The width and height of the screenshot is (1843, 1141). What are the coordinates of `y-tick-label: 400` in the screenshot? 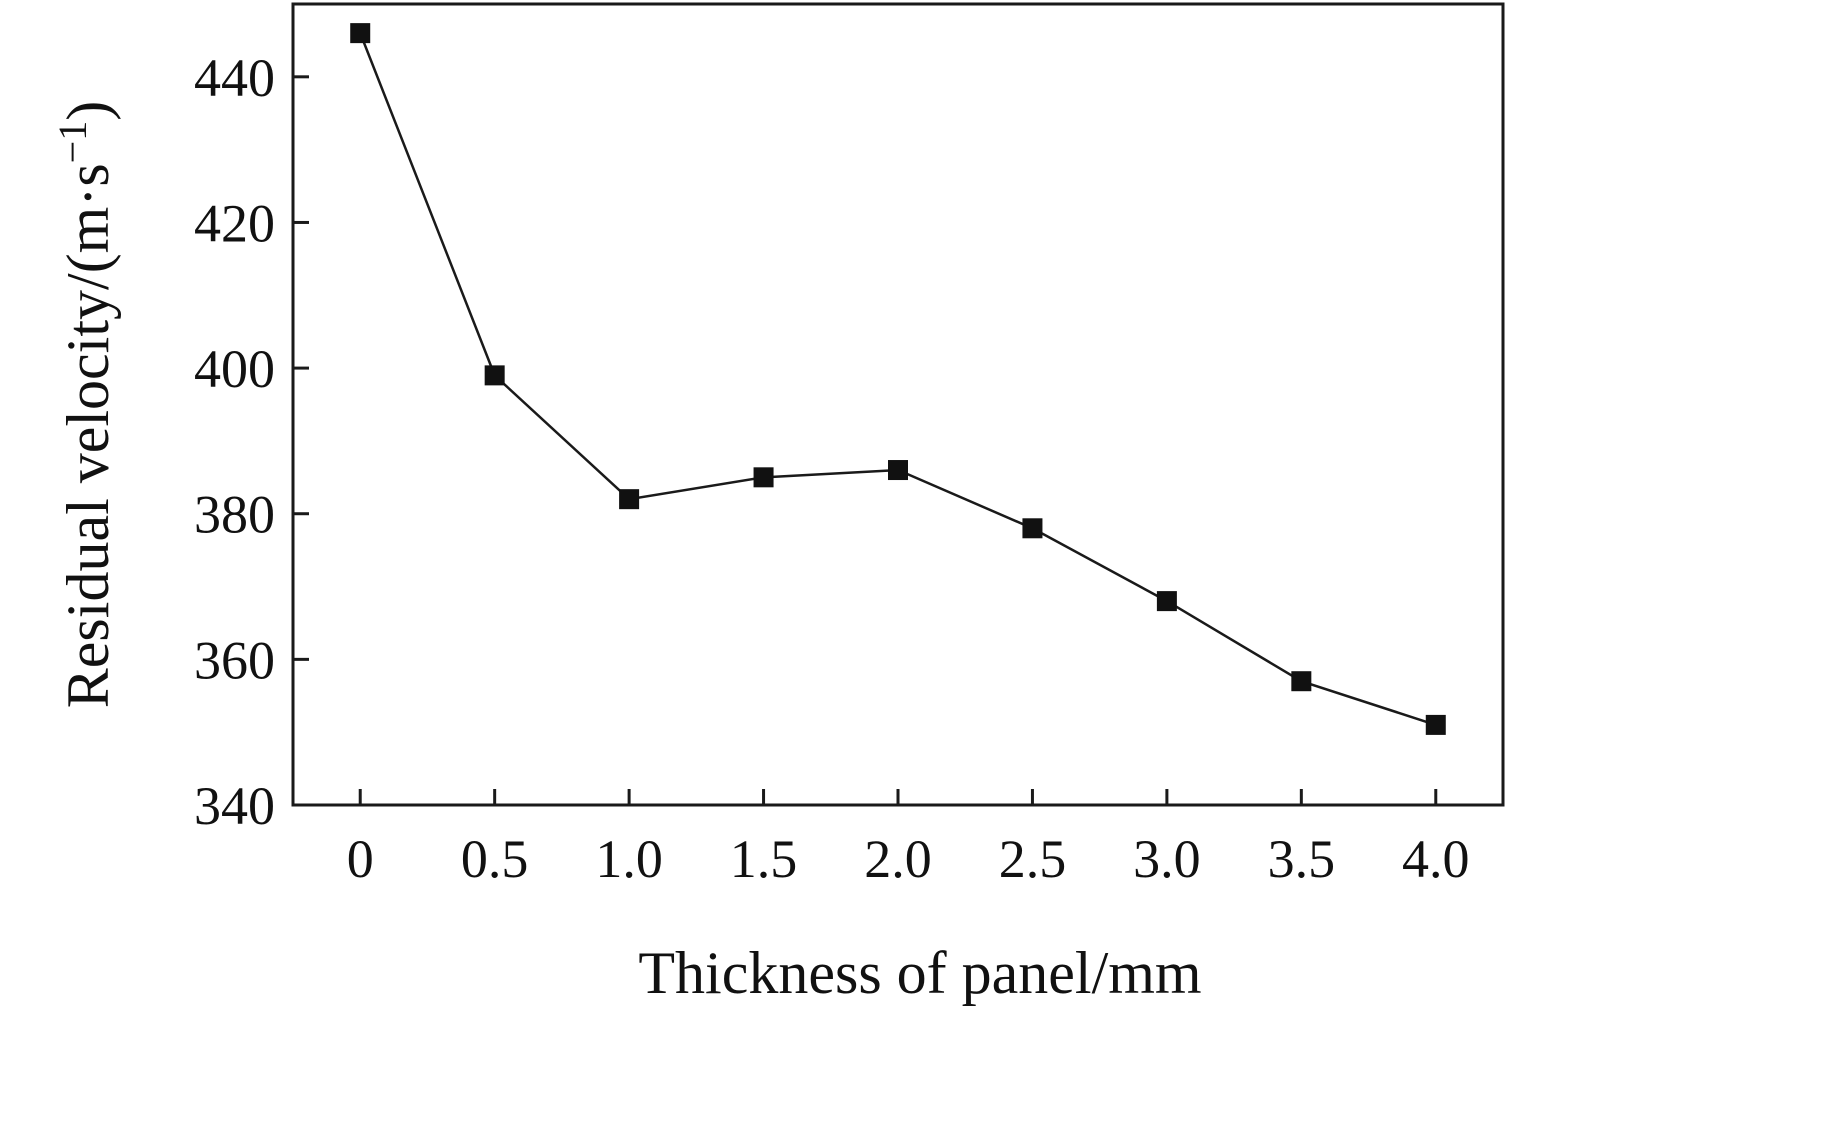 It's located at (234, 369).